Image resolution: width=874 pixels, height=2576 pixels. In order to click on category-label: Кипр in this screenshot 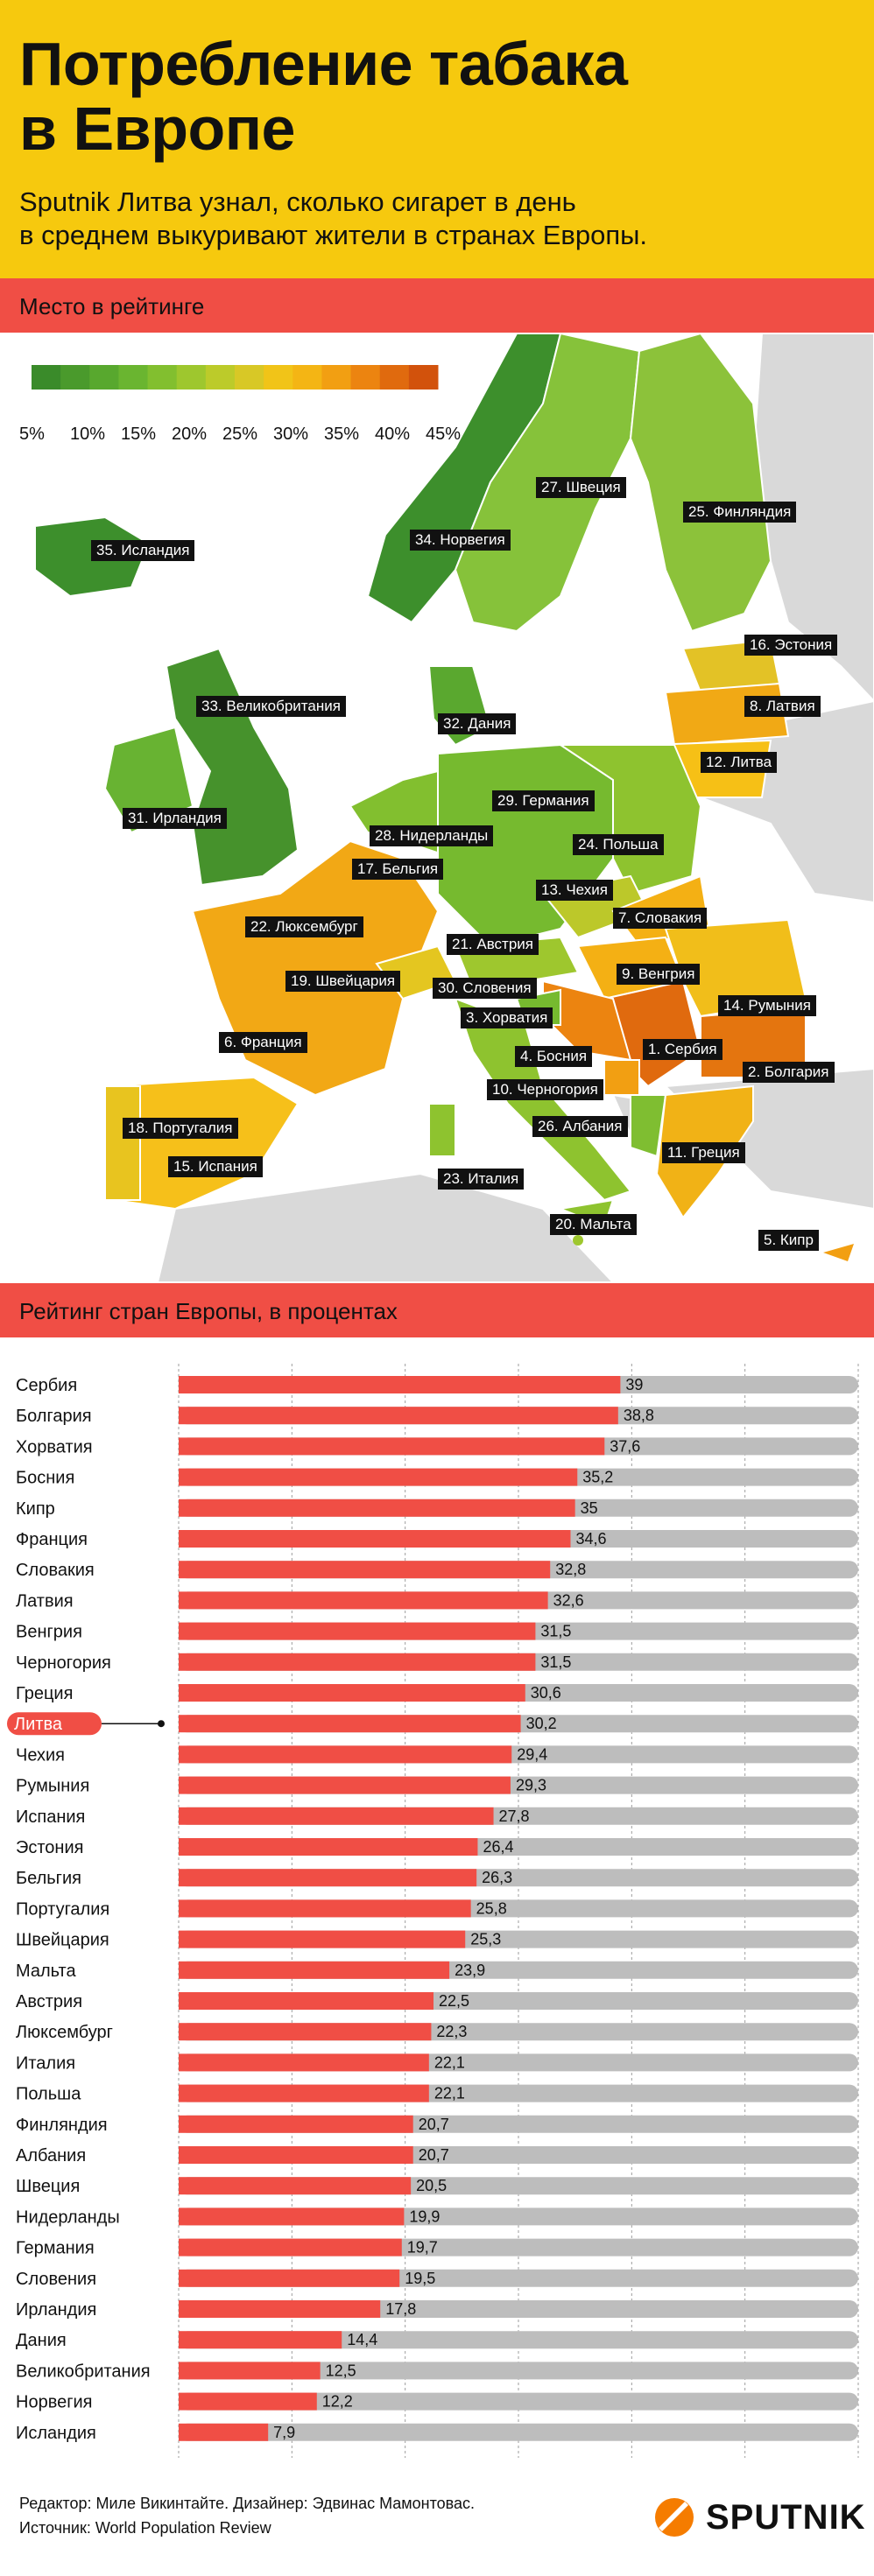, I will do `click(35, 1509)`.